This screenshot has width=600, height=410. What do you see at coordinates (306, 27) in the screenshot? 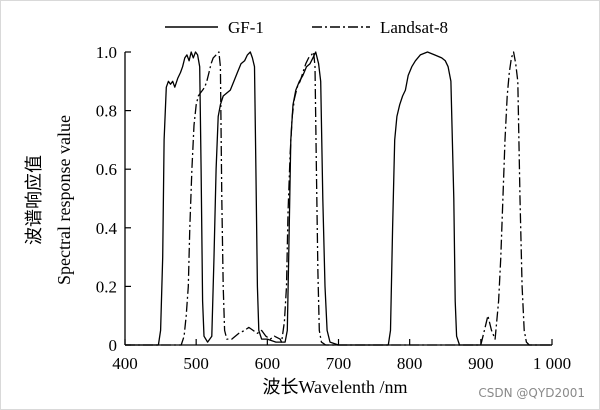
I see `legend: GF-1 Landsat-8` at bounding box center [306, 27].